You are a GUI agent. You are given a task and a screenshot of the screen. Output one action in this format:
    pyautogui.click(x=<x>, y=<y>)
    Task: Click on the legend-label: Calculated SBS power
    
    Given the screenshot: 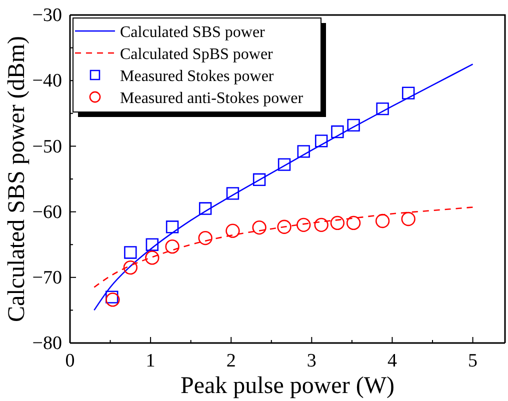 What is the action you would take?
    pyautogui.click(x=193, y=32)
    